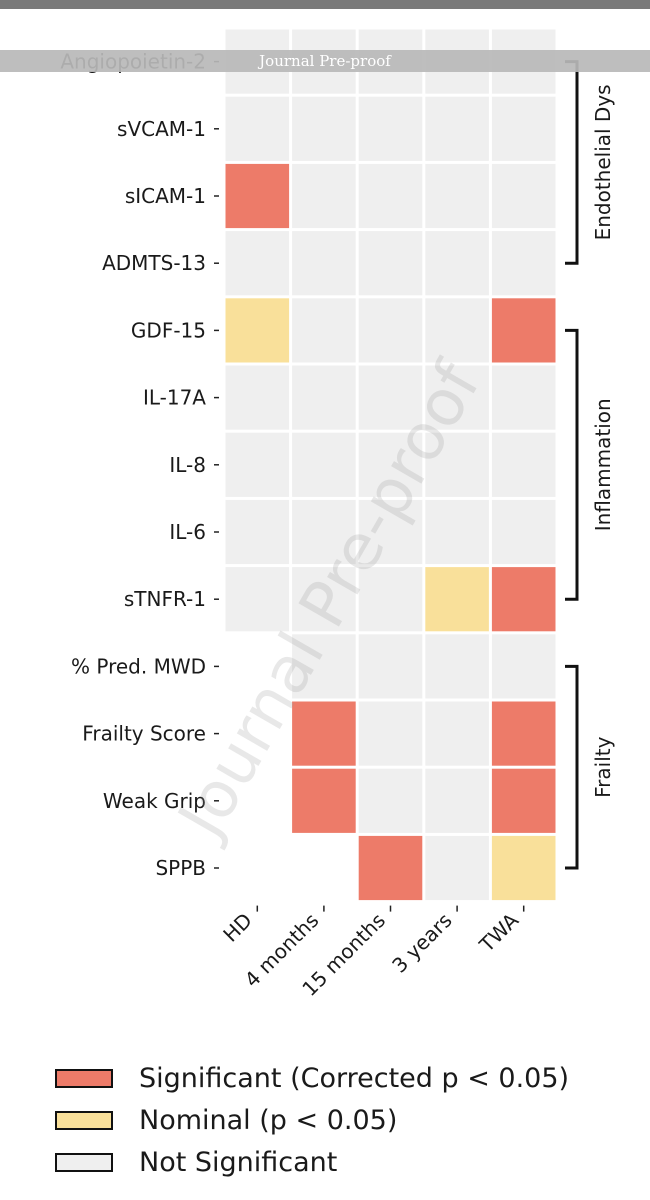 This screenshot has height=1200, width=650. I want to click on top-bar, so click(325, 4).